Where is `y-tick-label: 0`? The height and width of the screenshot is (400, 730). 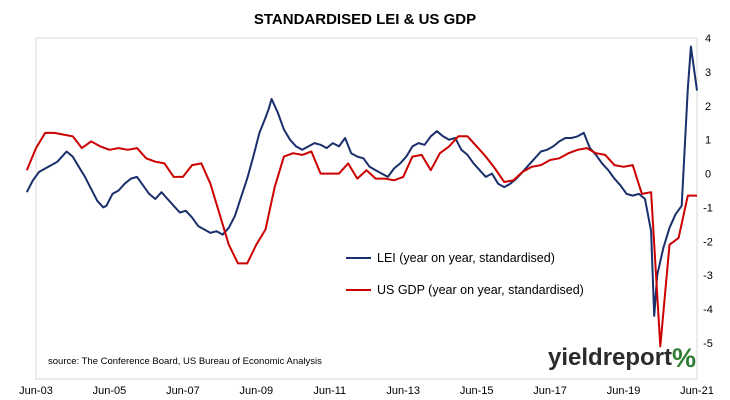
y-tick-label: 0 is located at coordinates (708, 175).